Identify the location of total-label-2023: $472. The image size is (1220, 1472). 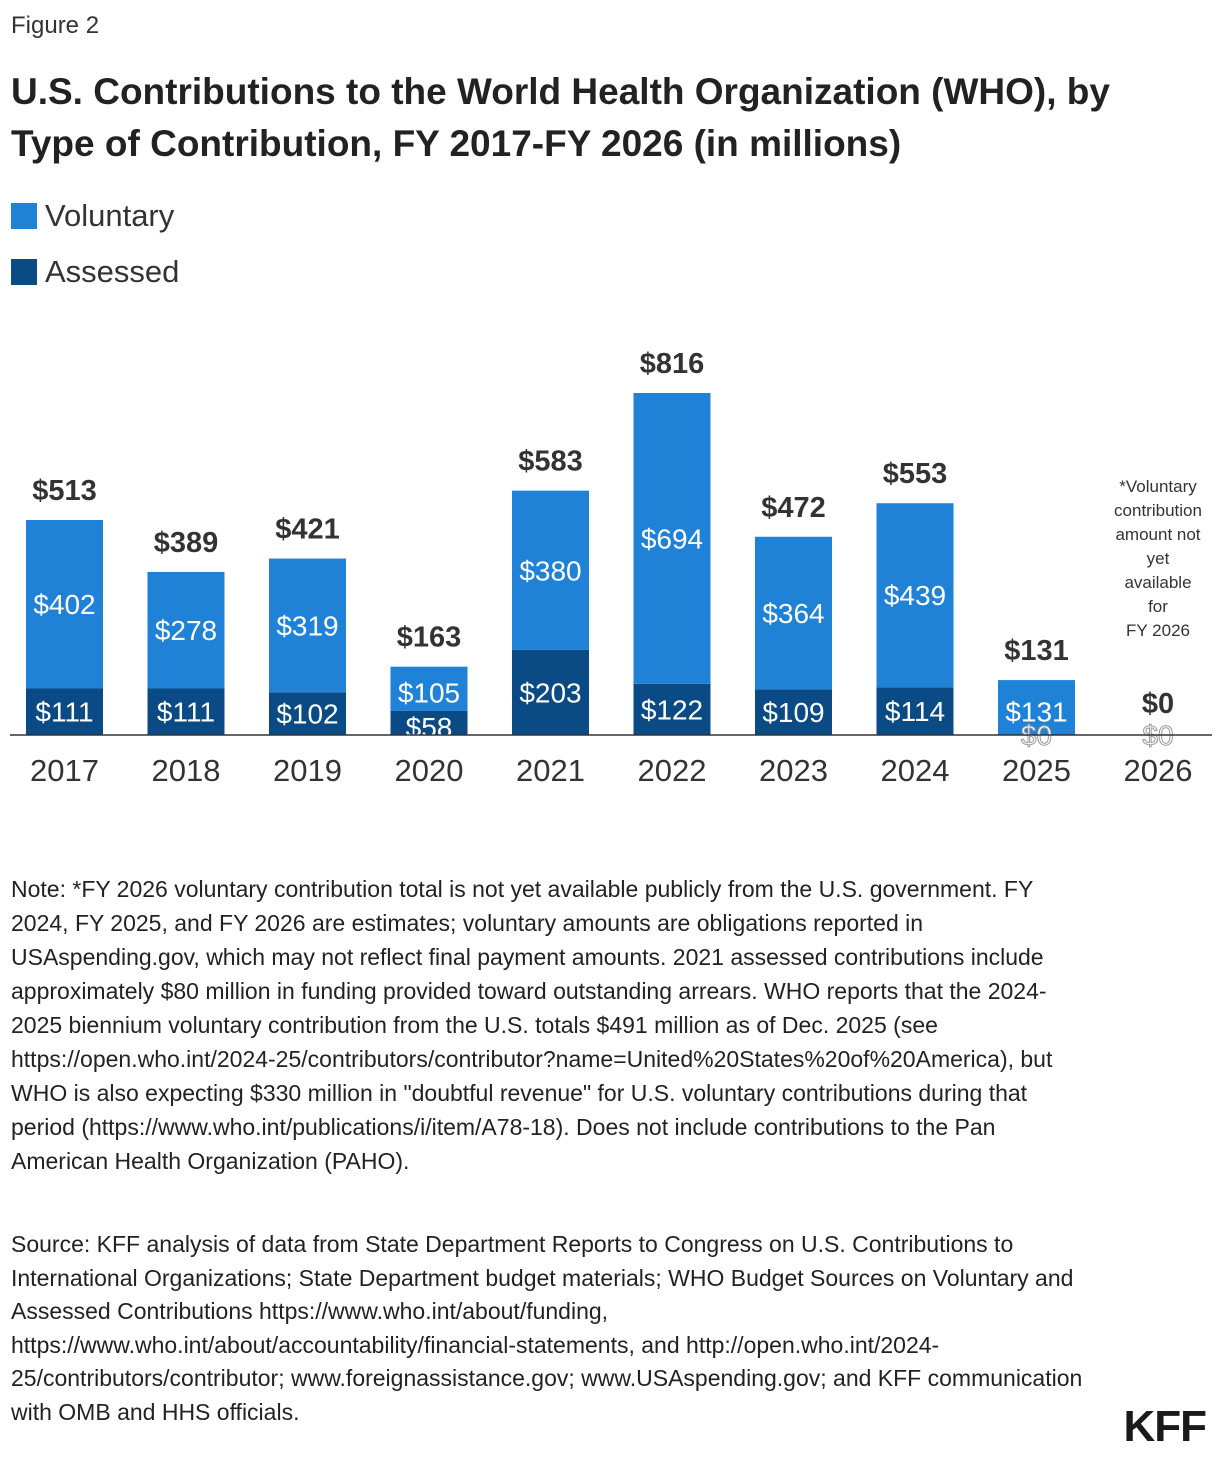
(793, 508).